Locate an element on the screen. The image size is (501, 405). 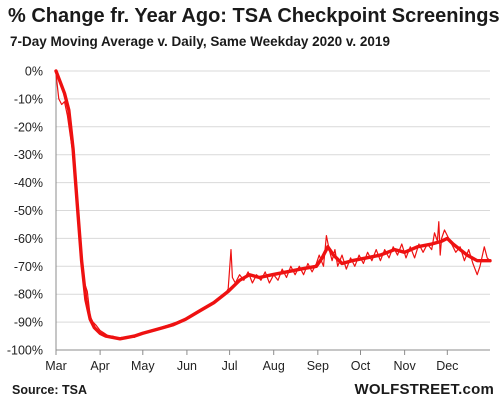
y-tick-label: -100% is located at coordinates (25, 351).